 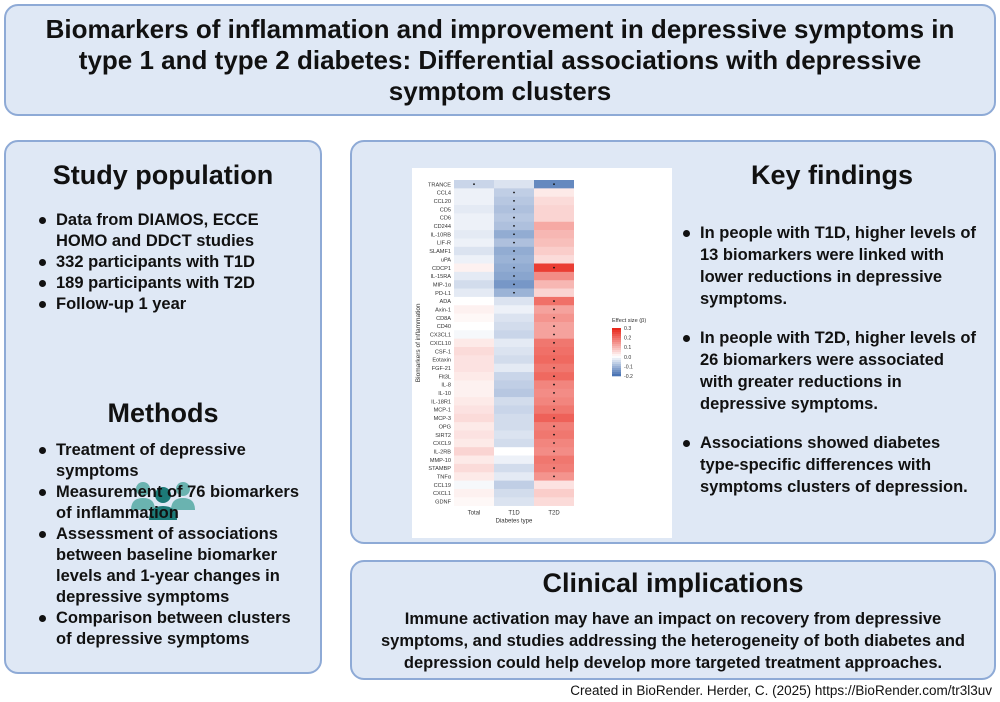 What do you see at coordinates (629, 321) in the screenshot?
I see `legend-title: Effect size (β)` at bounding box center [629, 321].